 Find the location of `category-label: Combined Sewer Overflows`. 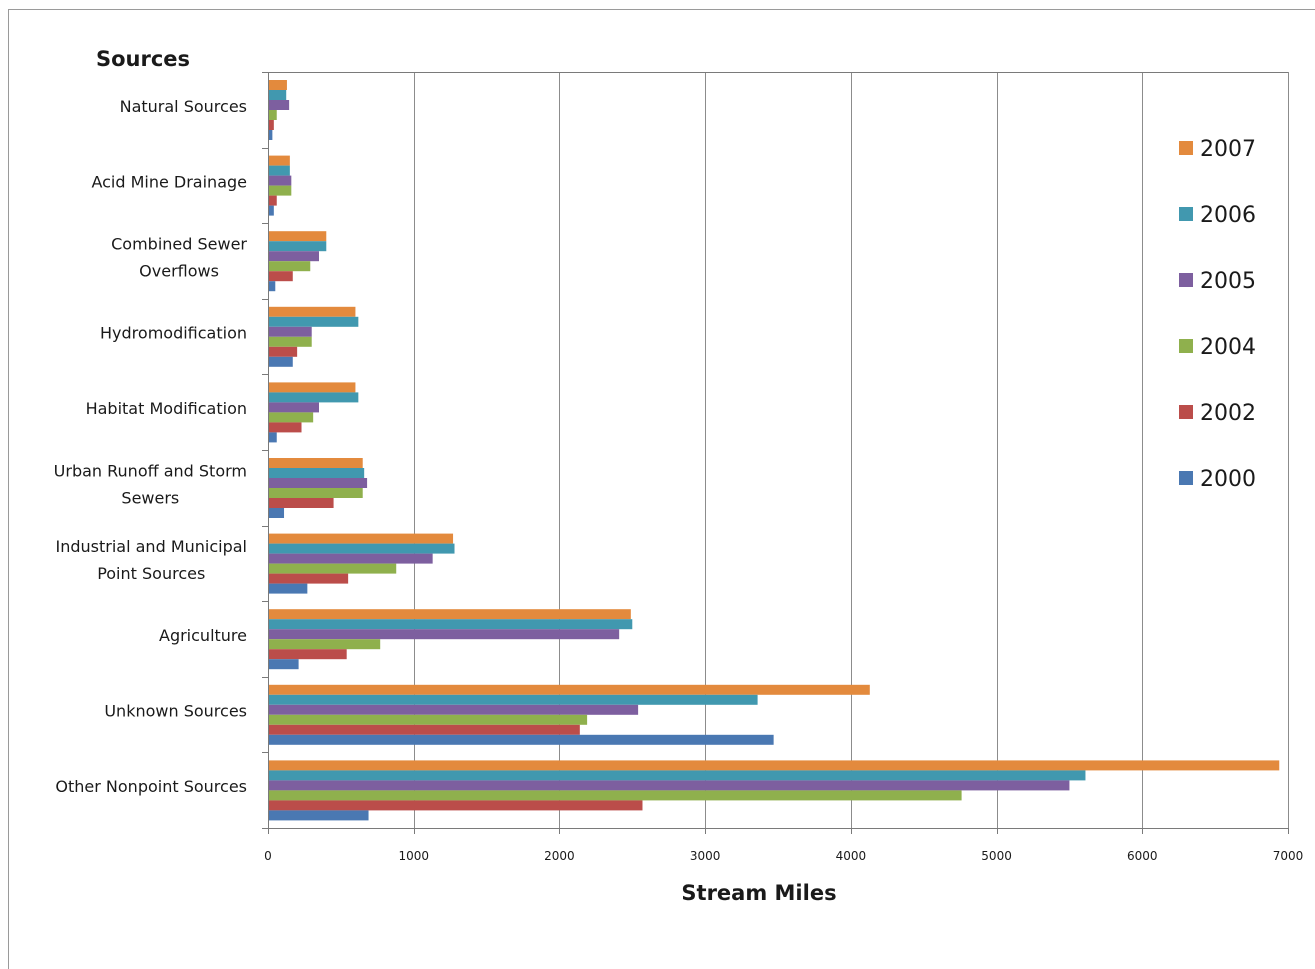

category-label: Combined Sewer Overflows is located at coordinates (179, 258).